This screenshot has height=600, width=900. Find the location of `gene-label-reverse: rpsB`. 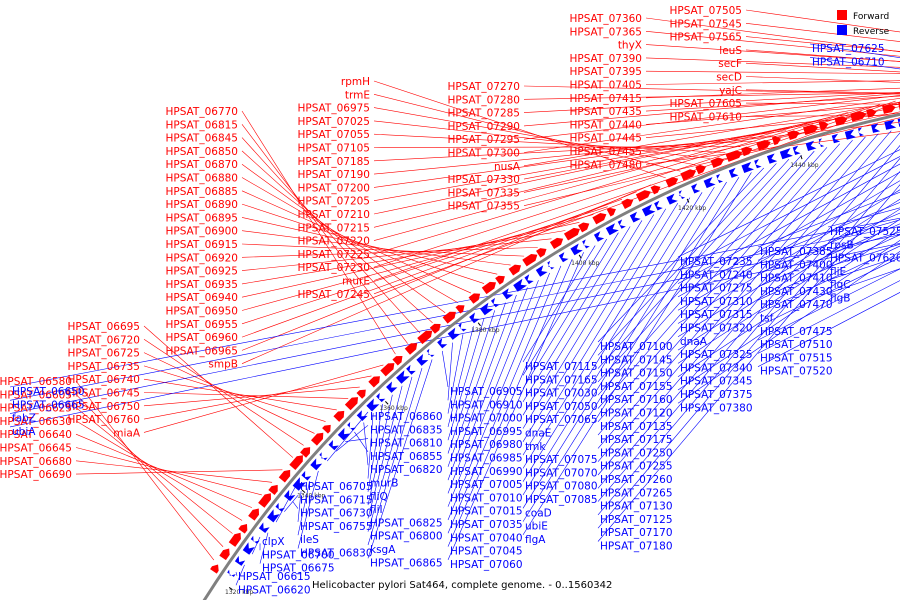

gene-label-reverse: rpsB is located at coordinates (842, 245).